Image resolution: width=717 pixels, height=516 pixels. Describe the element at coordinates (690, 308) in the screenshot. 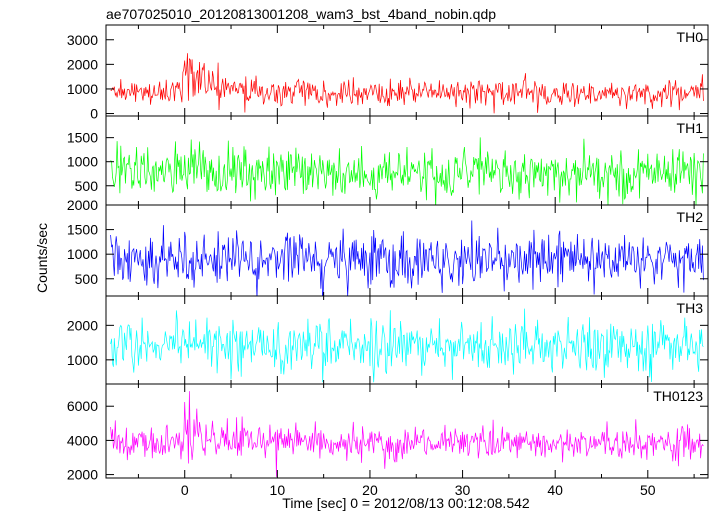

I see `panel-label: TH3` at that location.